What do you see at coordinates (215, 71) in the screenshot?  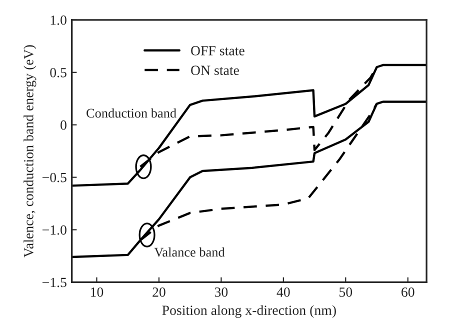 I see `legend-label: ON state` at bounding box center [215, 71].